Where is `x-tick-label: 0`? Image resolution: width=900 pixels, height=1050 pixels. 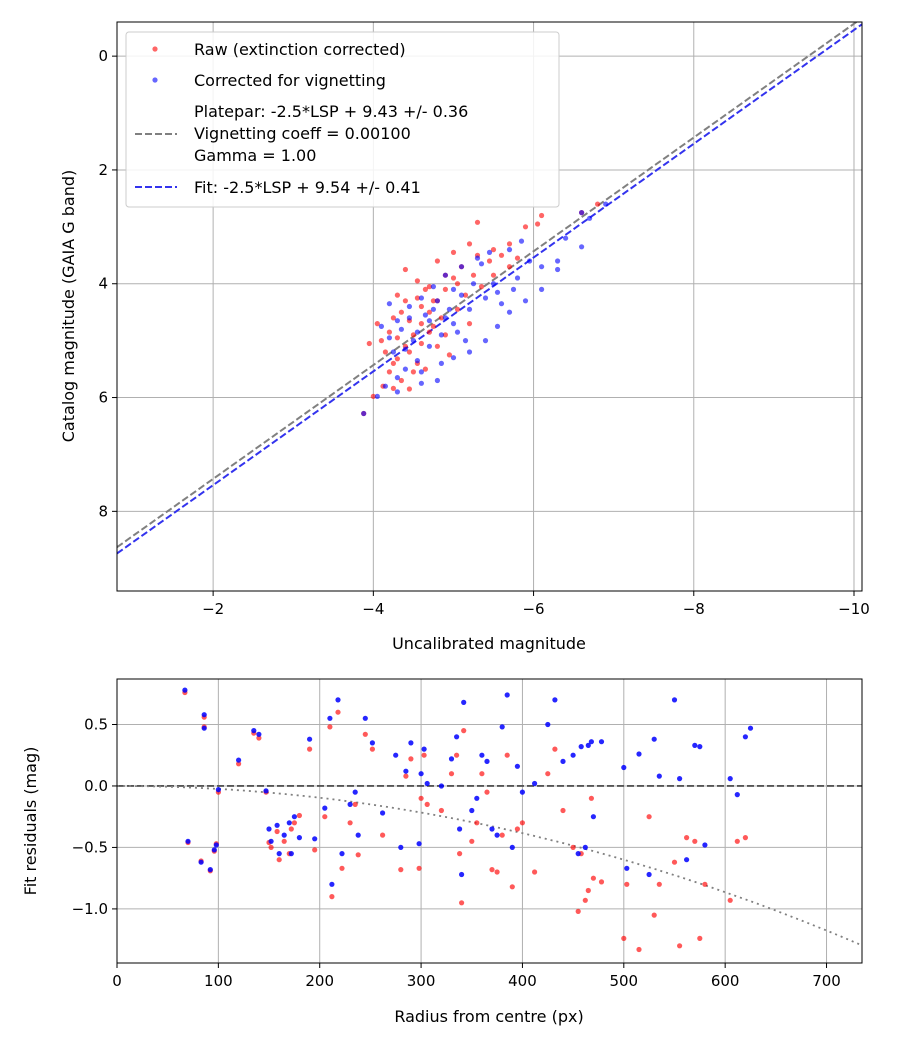
x-tick-label: 0 is located at coordinates (117, 981).